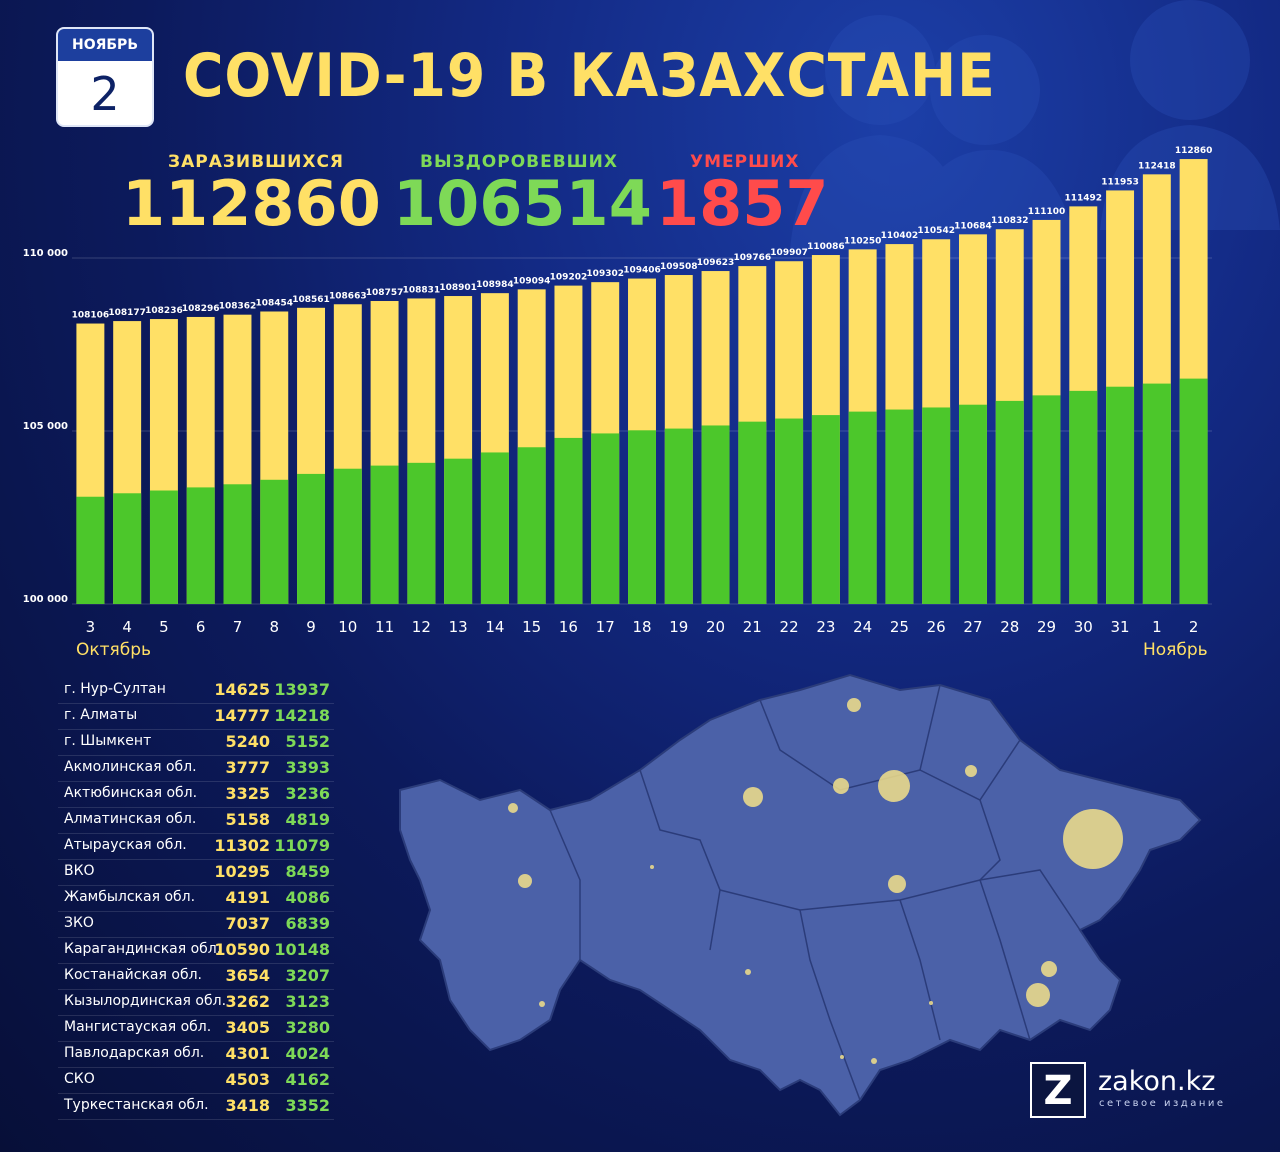 Image resolution: width=1280 pixels, height=1152 pixels. I want to click on value-label: 108177, so click(127, 313).